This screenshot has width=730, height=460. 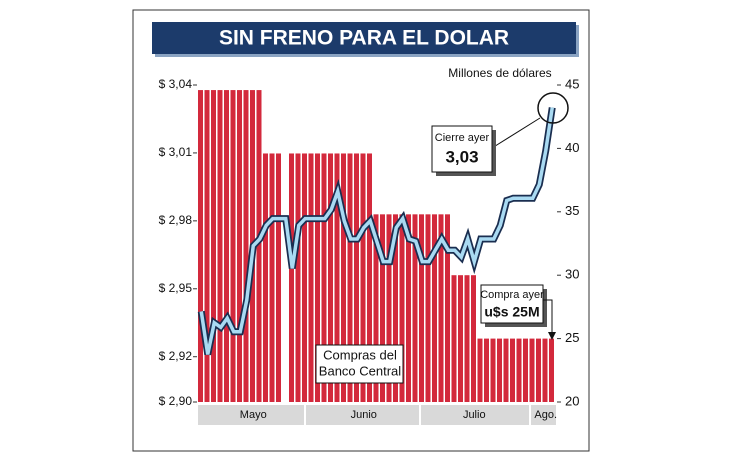 What do you see at coordinates (511, 312) in the screenshot?
I see `annotation: u$s 25M` at bounding box center [511, 312].